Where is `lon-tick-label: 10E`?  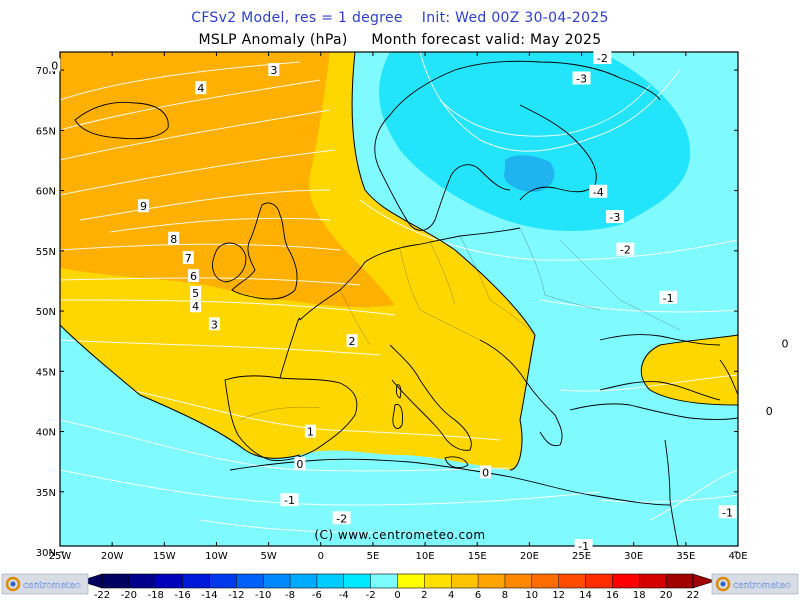
lon-tick-label: 10E is located at coordinates (425, 556).